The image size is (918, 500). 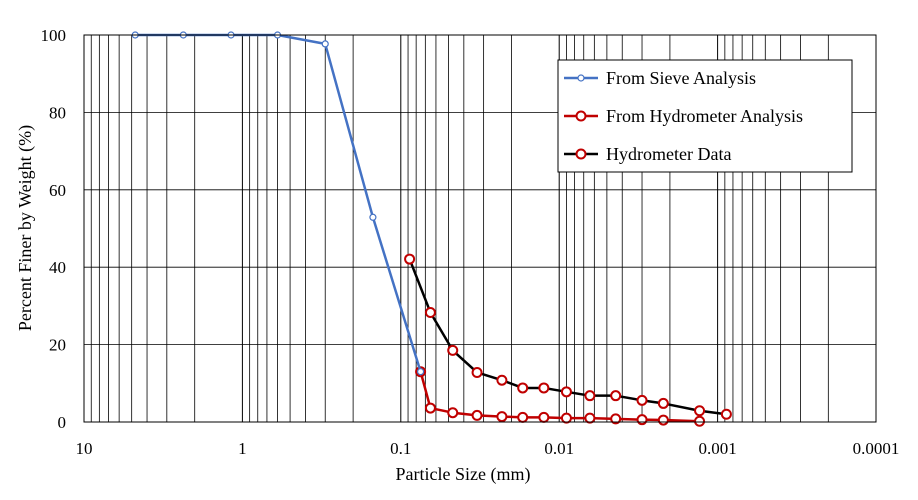 I want to click on legend-marker-hydrometer-analysis, so click(x=581, y=116).